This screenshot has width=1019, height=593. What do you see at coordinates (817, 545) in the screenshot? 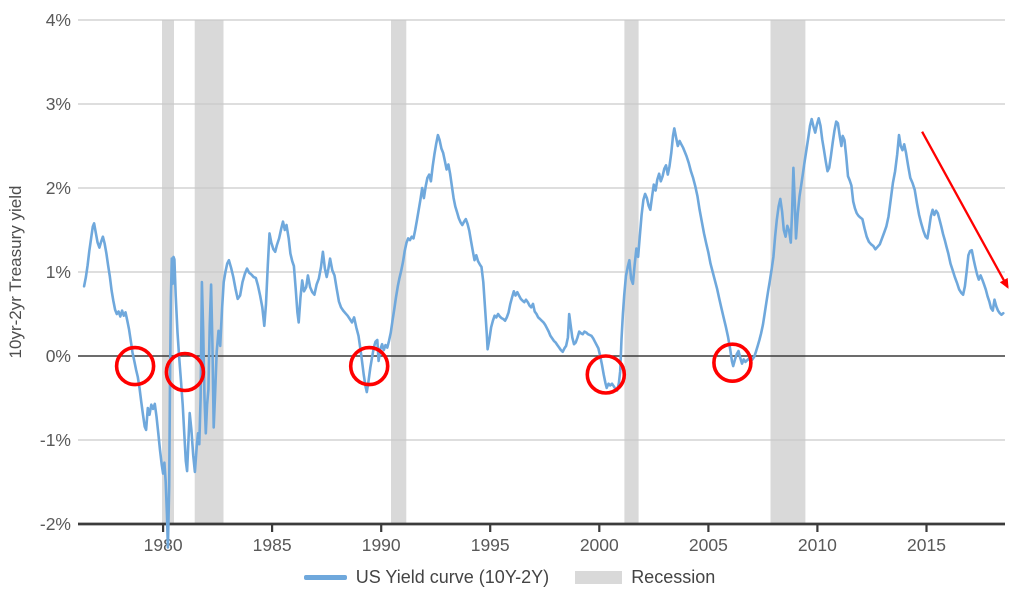
I see `x-tick-label: 2010` at bounding box center [817, 545].